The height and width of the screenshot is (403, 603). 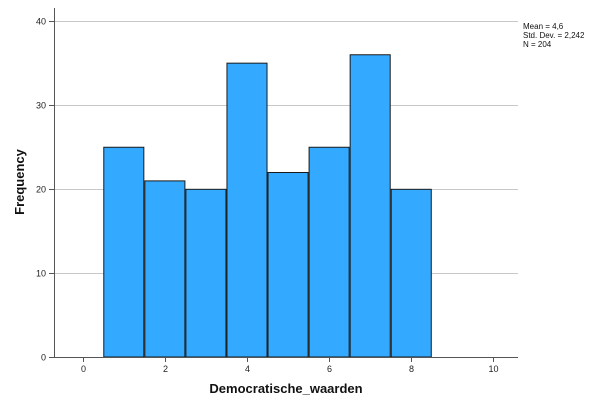 I want to click on y-tick-label: 0, so click(x=43, y=358).